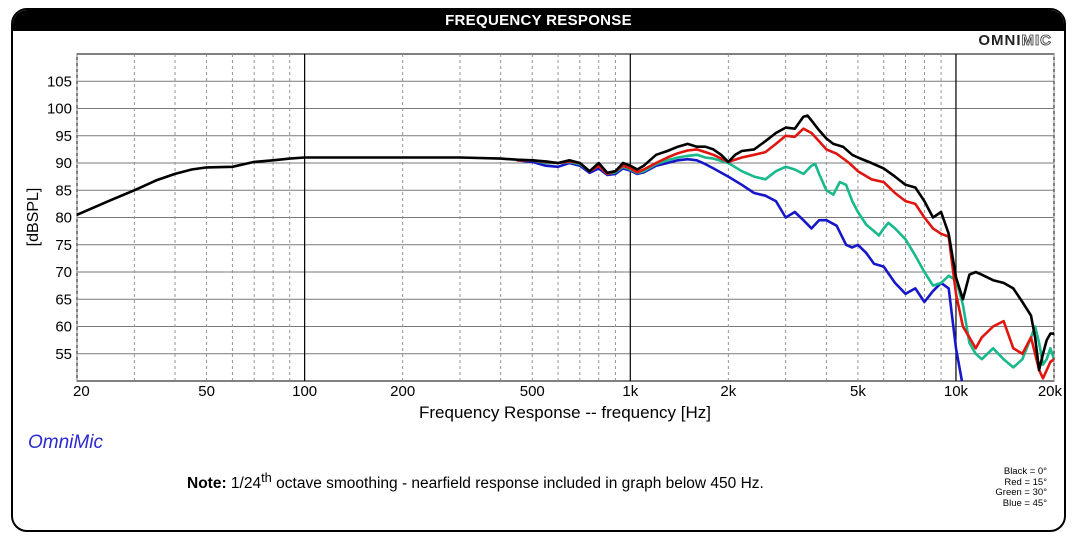 This screenshot has height=547, width=1082. I want to click on x-tick-label: 1k, so click(630, 391).